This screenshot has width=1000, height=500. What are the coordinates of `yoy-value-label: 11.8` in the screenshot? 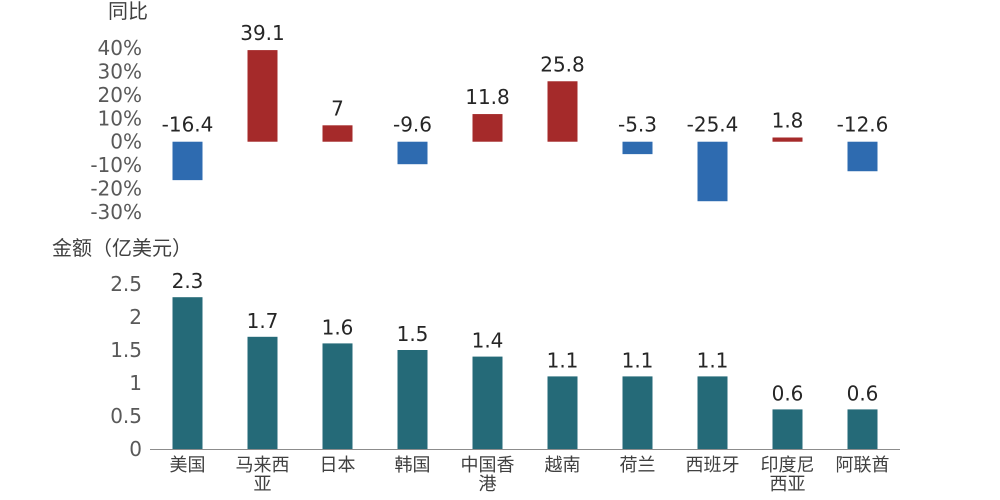 It's located at (487, 97).